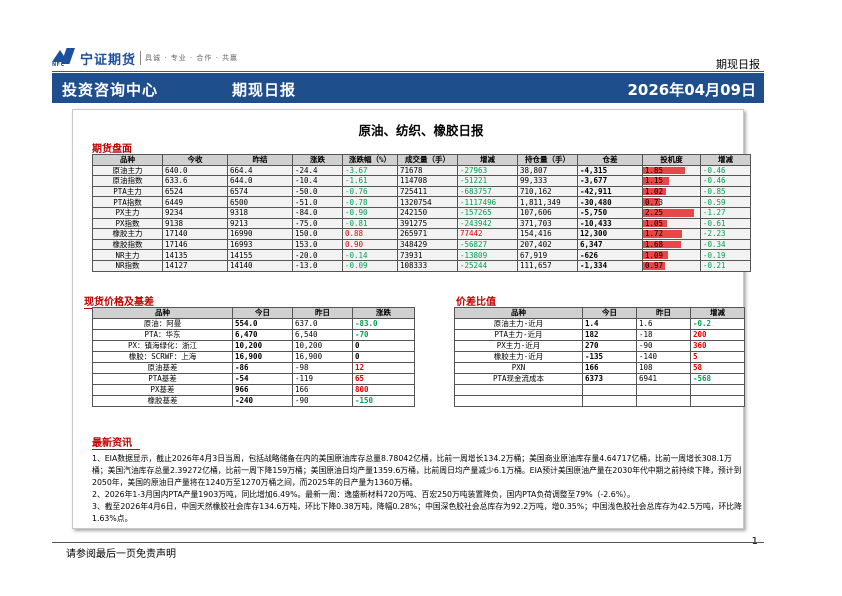  What do you see at coordinates (195, 234) in the screenshot?
I see `table-cell: 17140` at bounding box center [195, 234].